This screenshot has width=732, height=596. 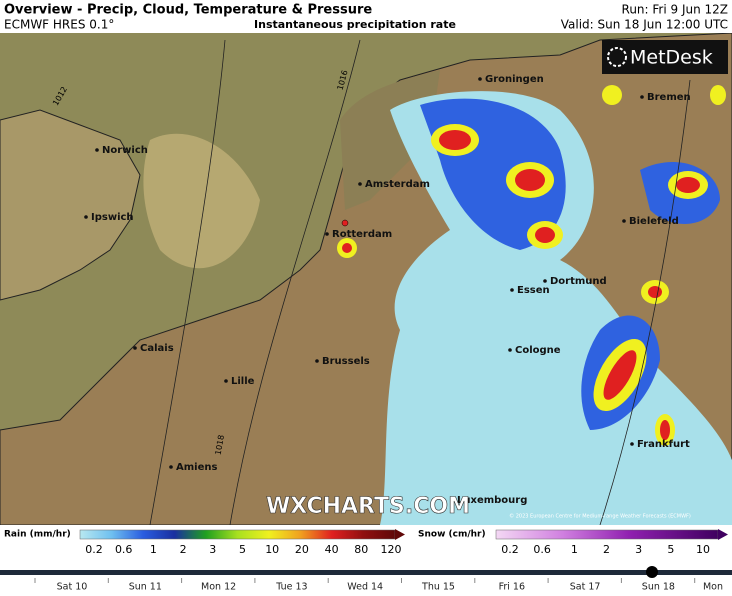 I want to click on rain-legend-label: 20, so click(x=302, y=549).